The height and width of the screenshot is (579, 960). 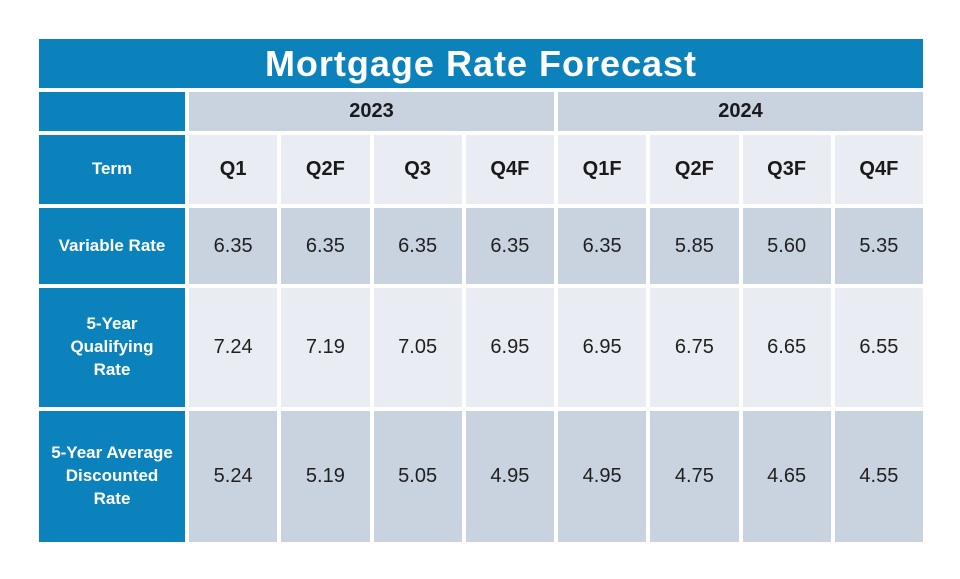 What do you see at coordinates (417, 169) in the screenshot?
I see `quarter-header: Q3` at bounding box center [417, 169].